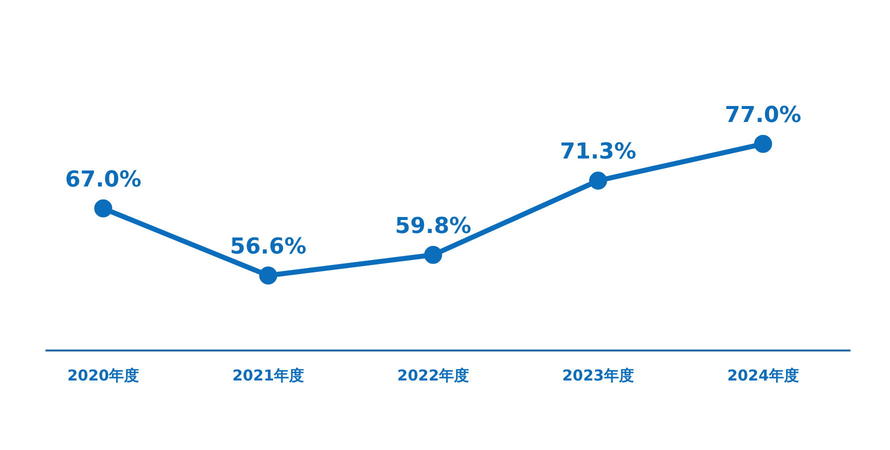 Image resolution: width=890 pixels, height=450 pixels. Describe the element at coordinates (763, 115) in the screenshot. I see `data-label: 77.0%` at that location.